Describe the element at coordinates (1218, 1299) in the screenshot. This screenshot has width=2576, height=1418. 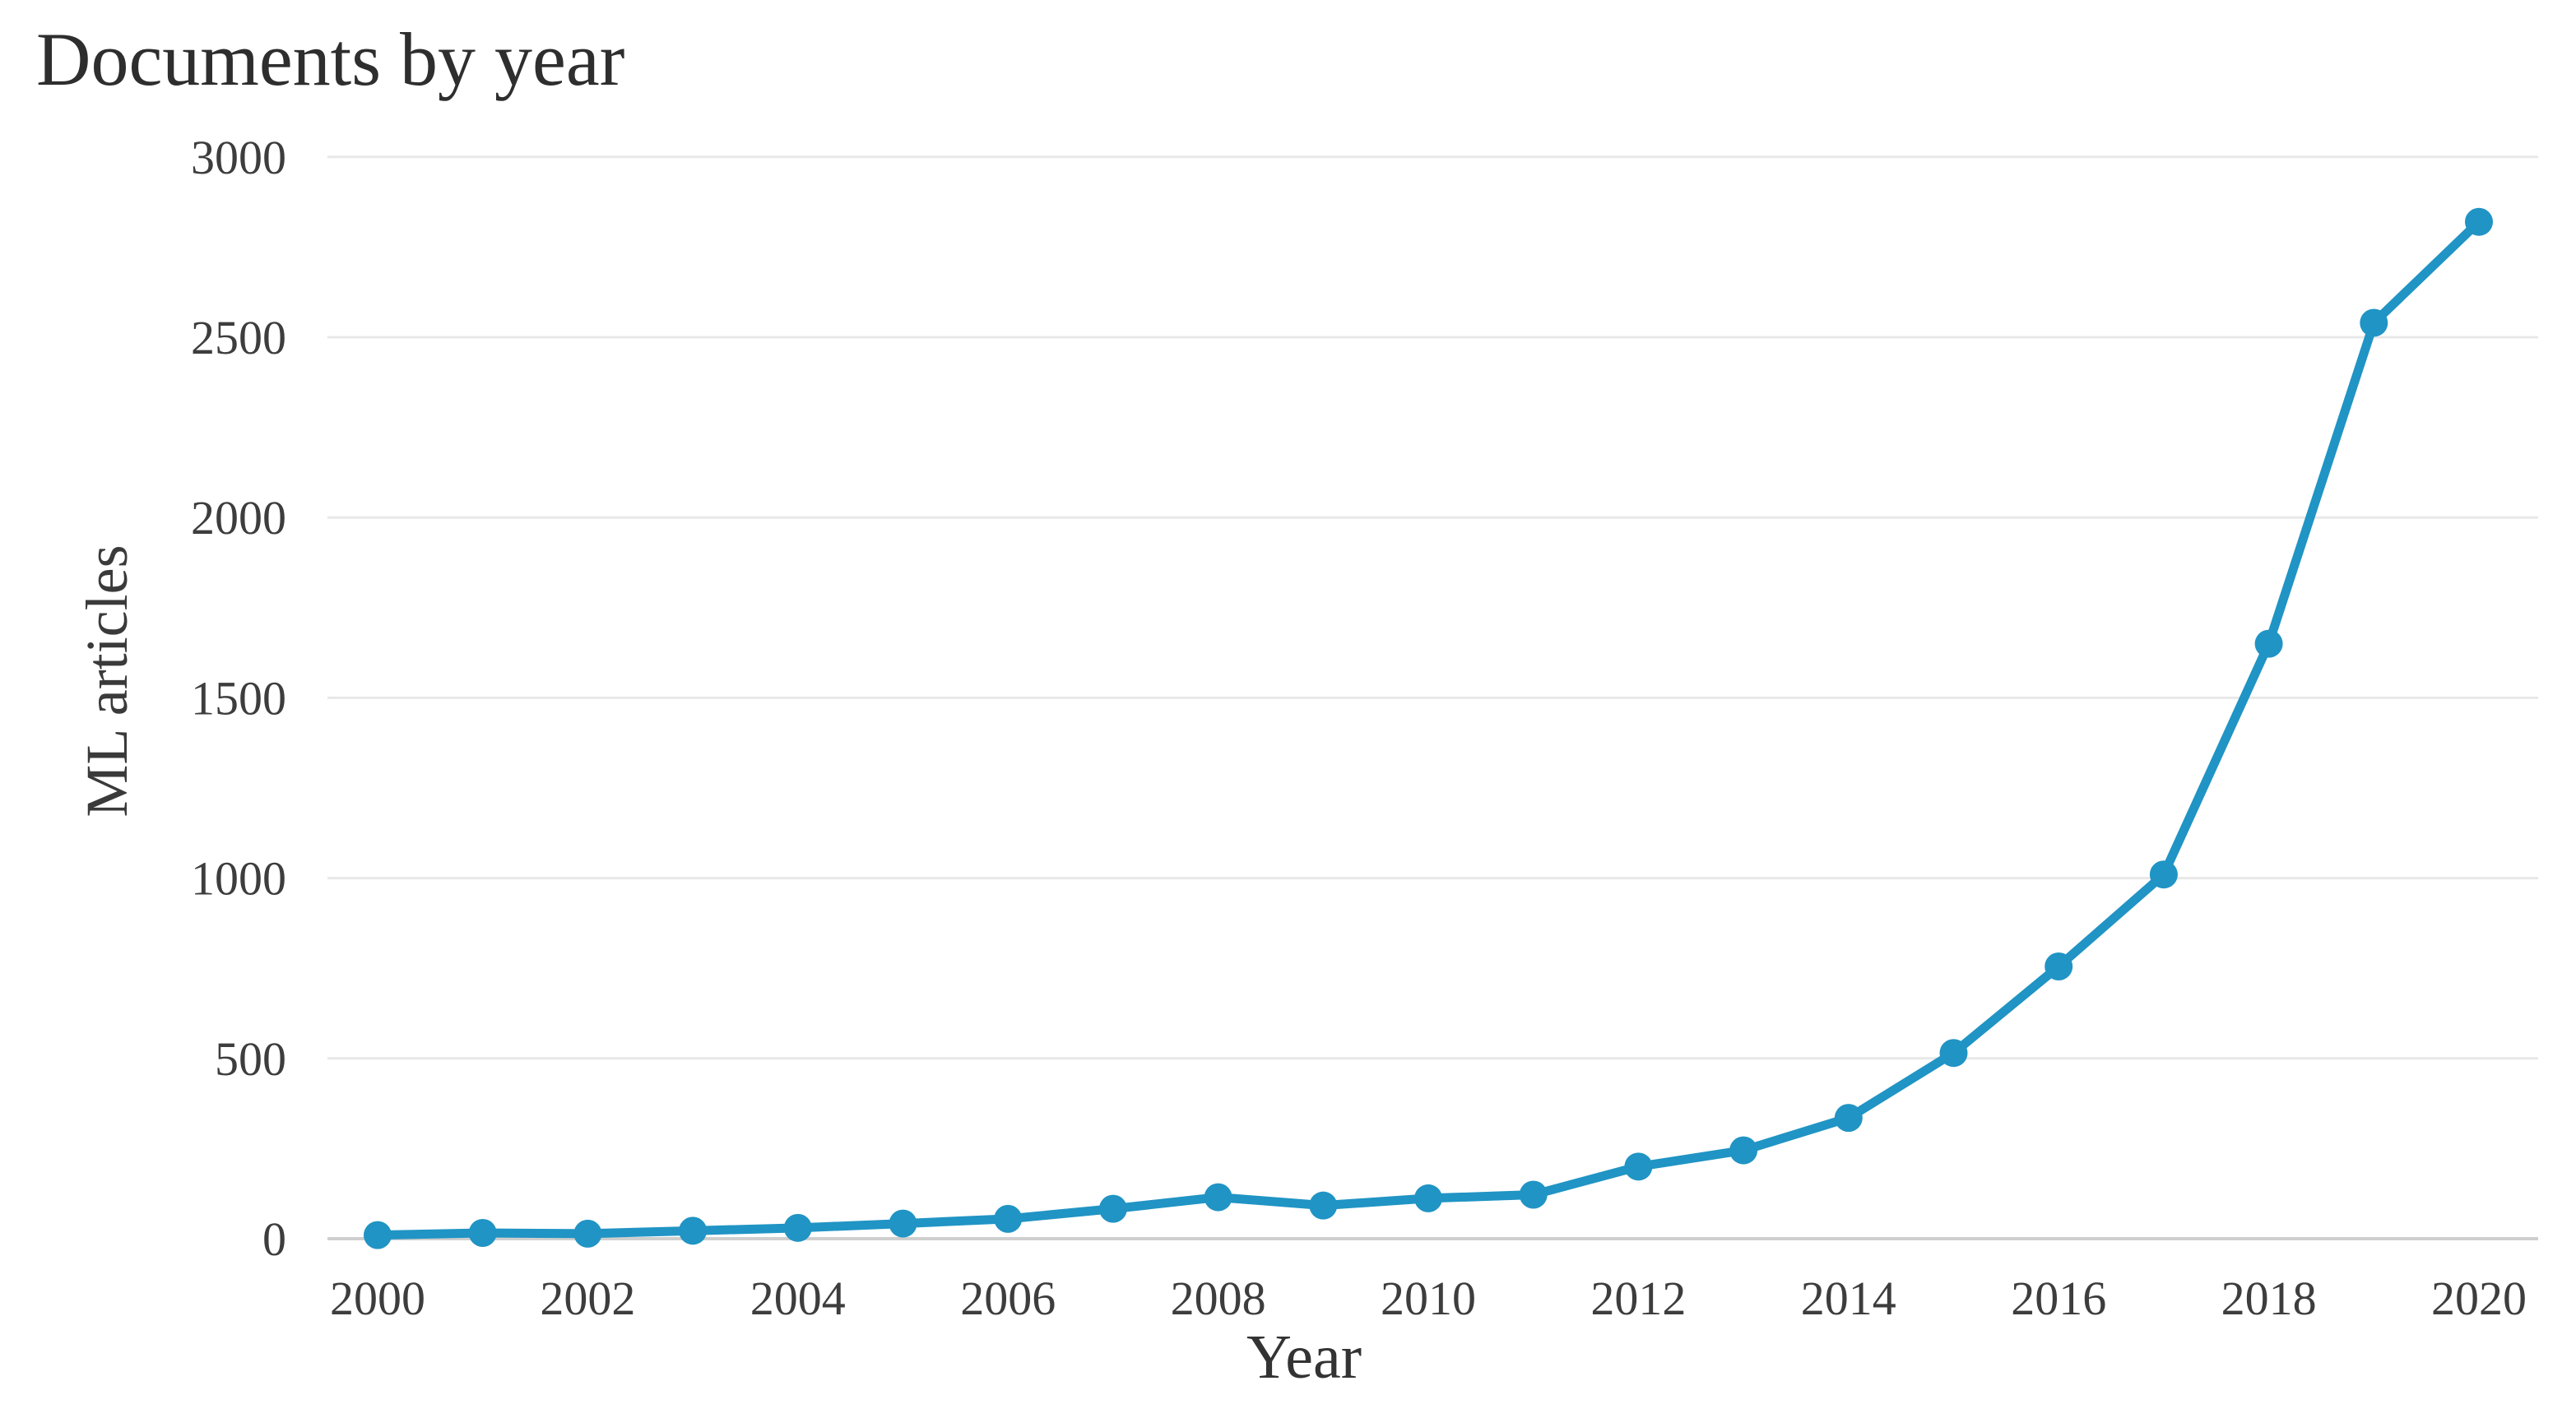
I see `x-tick-label: 2008` at that location.